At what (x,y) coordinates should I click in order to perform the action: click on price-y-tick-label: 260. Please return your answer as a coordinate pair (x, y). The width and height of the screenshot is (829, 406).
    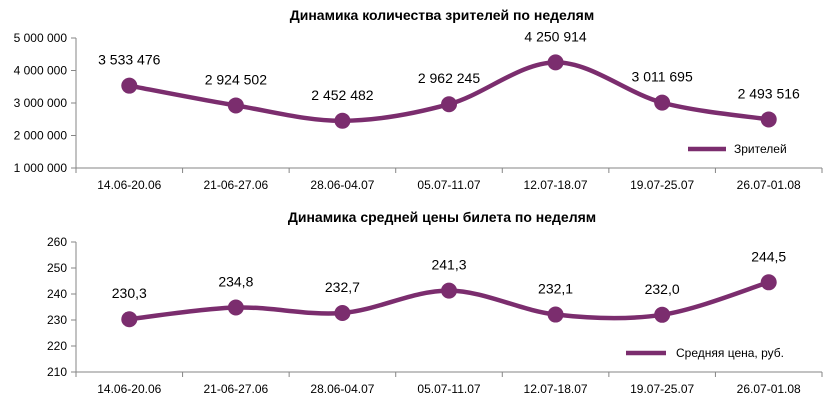
    Looking at the image, I should click on (57, 242).